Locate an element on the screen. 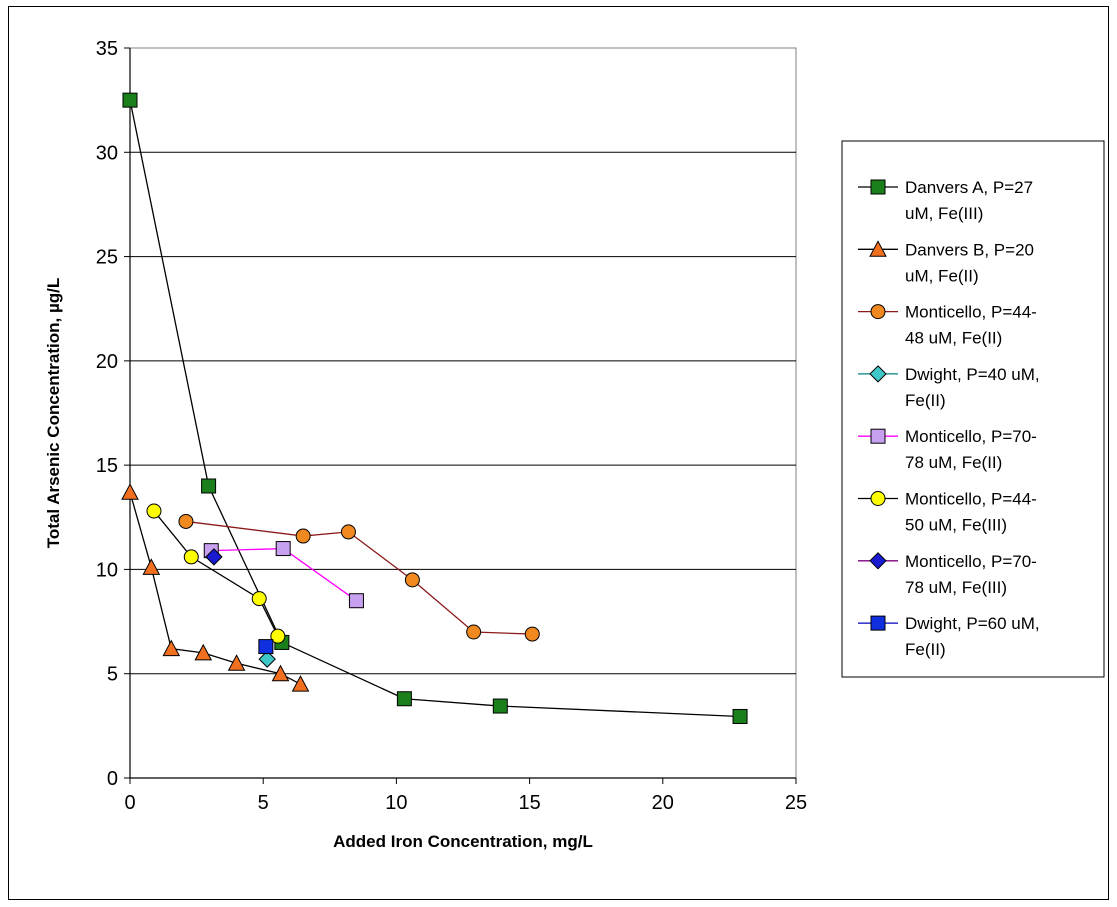 The height and width of the screenshot is (907, 1117). y-tick-label: 35 is located at coordinates (107, 49).